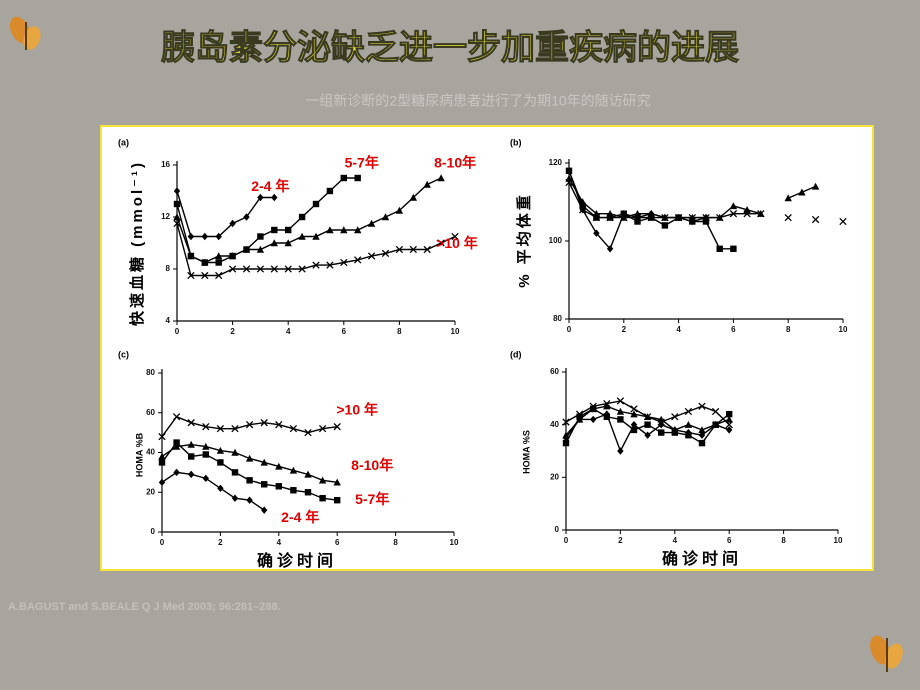  What do you see at coordinates (733, 329) in the screenshot?
I see `x-tick-label: 6` at bounding box center [733, 329].